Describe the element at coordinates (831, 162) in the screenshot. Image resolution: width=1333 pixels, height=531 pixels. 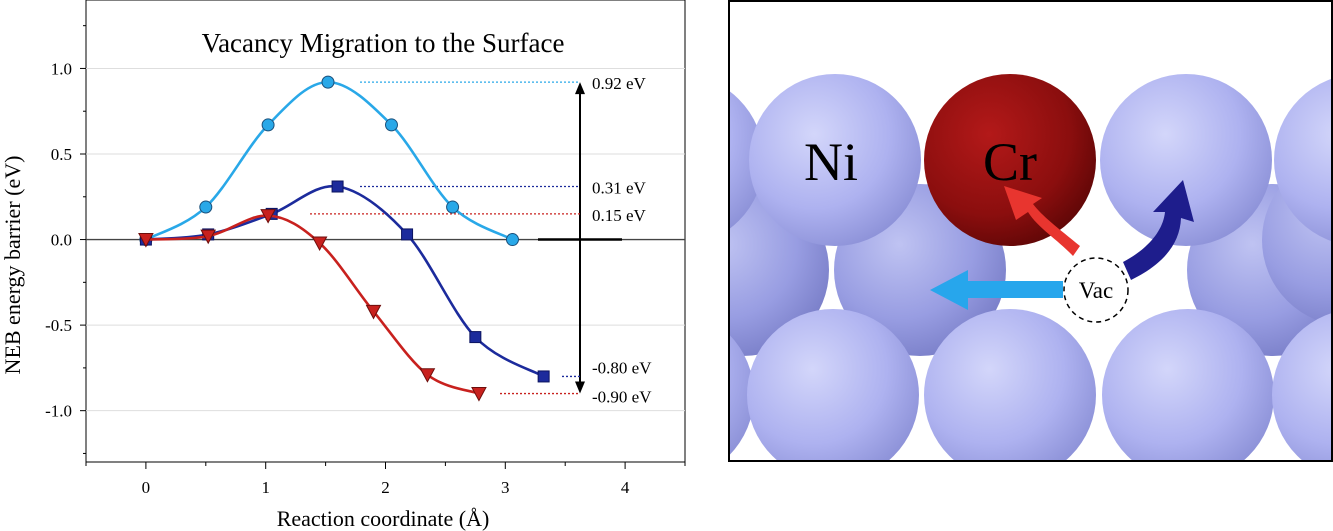
I see `ni-label: Ni` at that location.